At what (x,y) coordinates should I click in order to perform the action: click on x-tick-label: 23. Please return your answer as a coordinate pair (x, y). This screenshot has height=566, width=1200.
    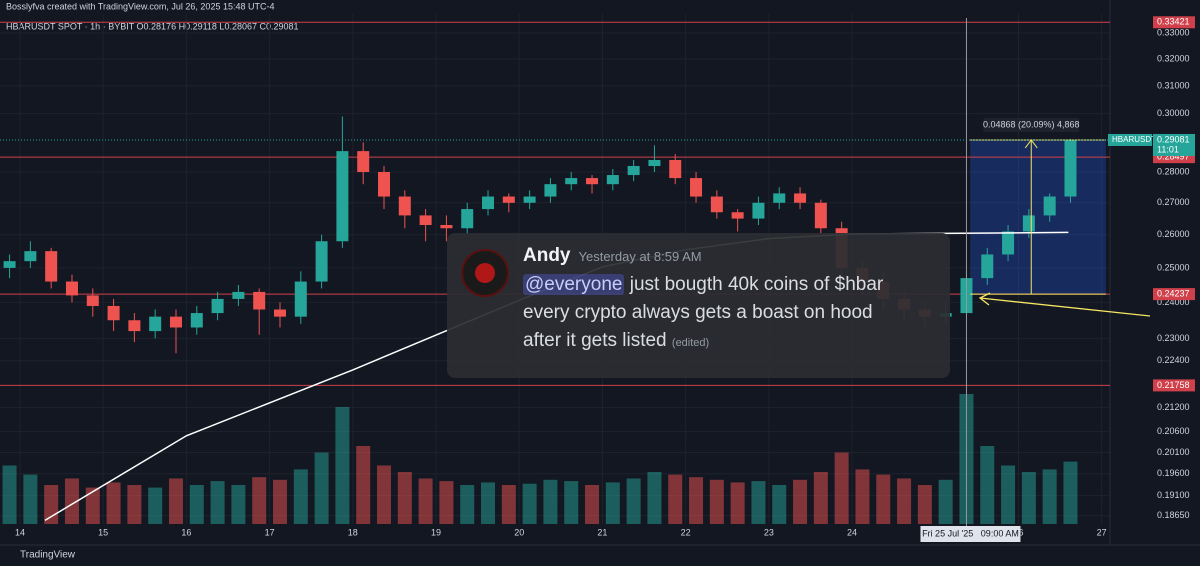
    Looking at the image, I should click on (769, 532).